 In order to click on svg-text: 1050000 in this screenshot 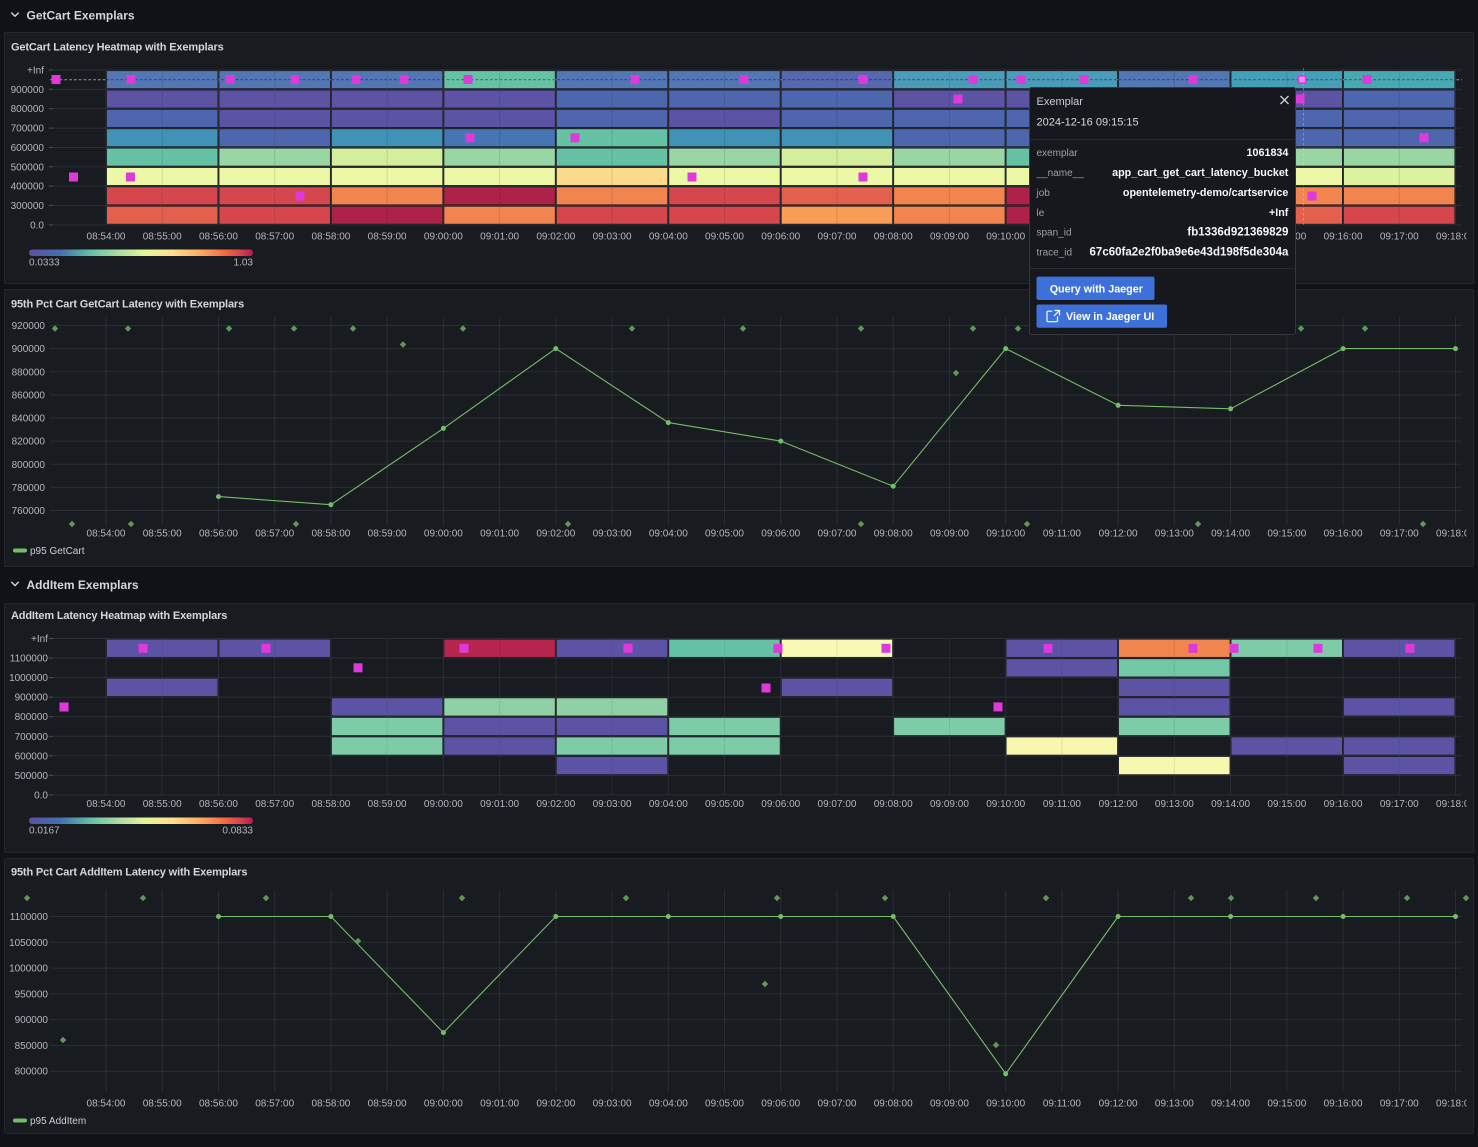, I will do `click(28, 943)`.